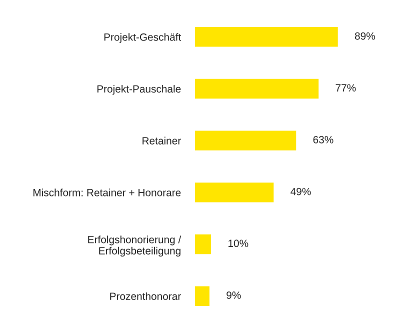 The image size is (400, 333). What do you see at coordinates (135, 246) in the screenshot?
I see `y-tick-label: Erfolgshonorierung / Erfolgsbeteiligung` at bounding box center [135, 246].